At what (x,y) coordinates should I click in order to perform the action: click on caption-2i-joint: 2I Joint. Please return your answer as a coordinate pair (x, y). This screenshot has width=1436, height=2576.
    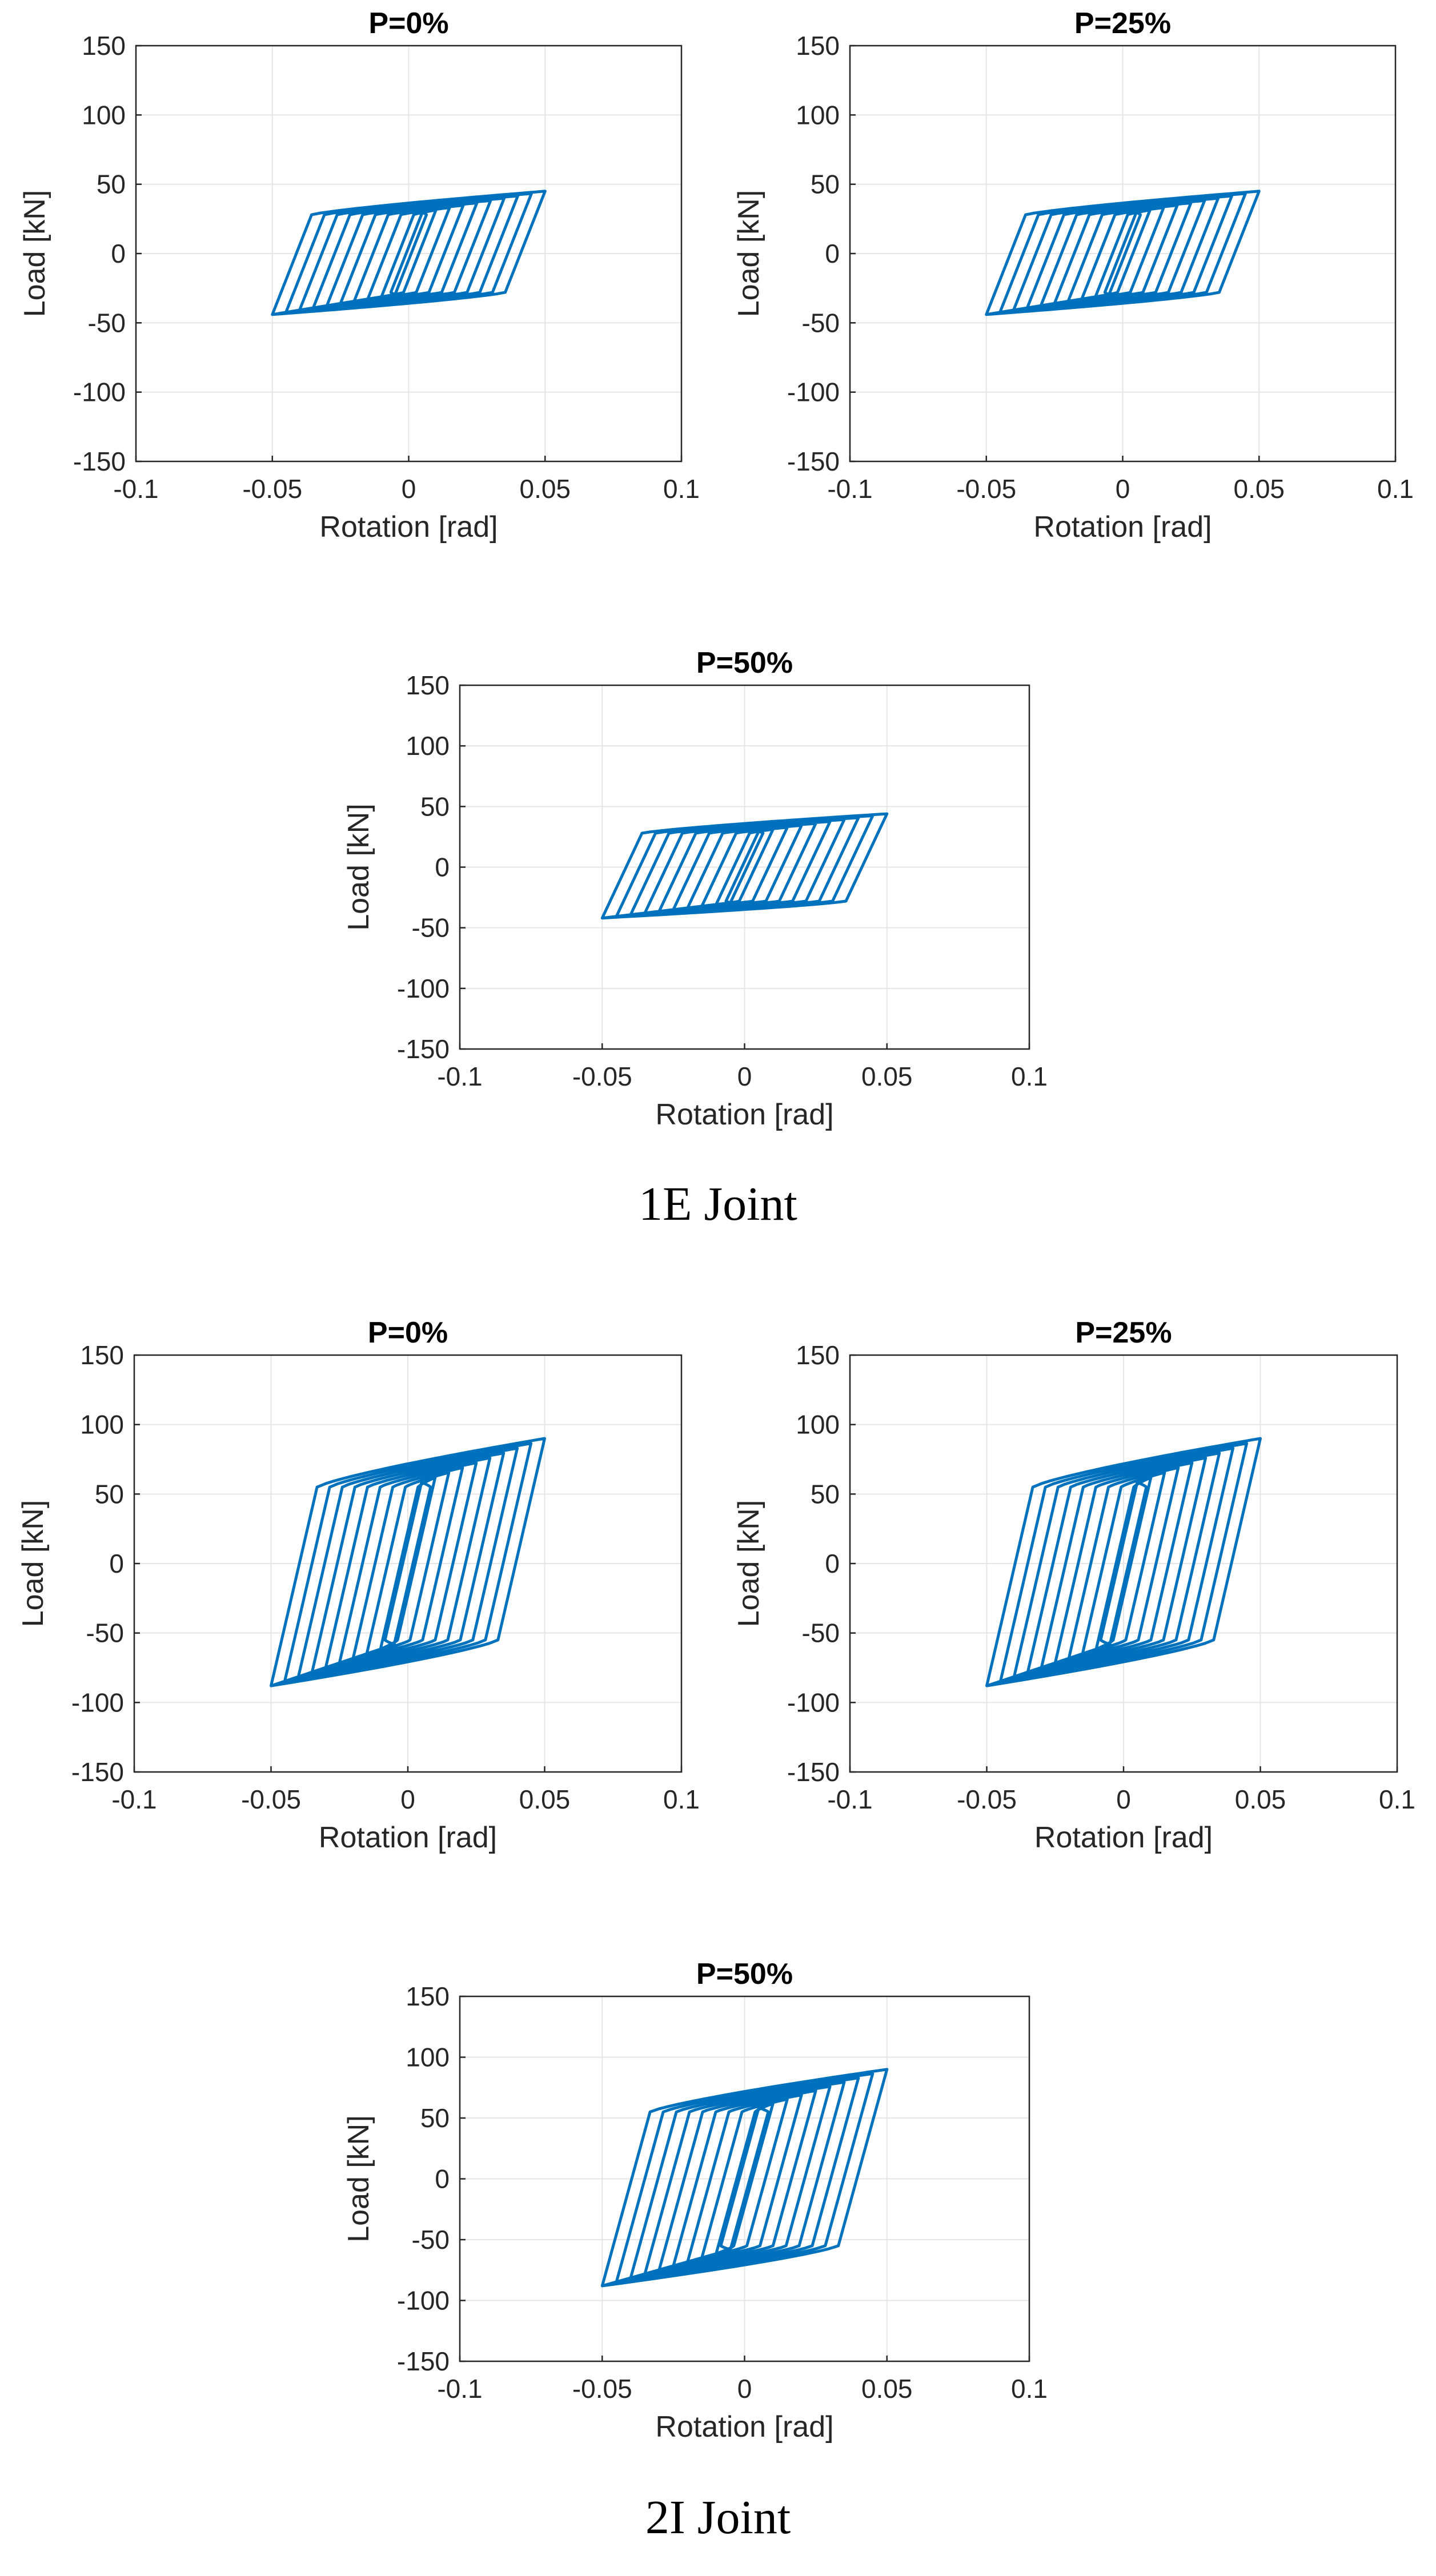
    Looking at the image, I should click on (718, 2517).